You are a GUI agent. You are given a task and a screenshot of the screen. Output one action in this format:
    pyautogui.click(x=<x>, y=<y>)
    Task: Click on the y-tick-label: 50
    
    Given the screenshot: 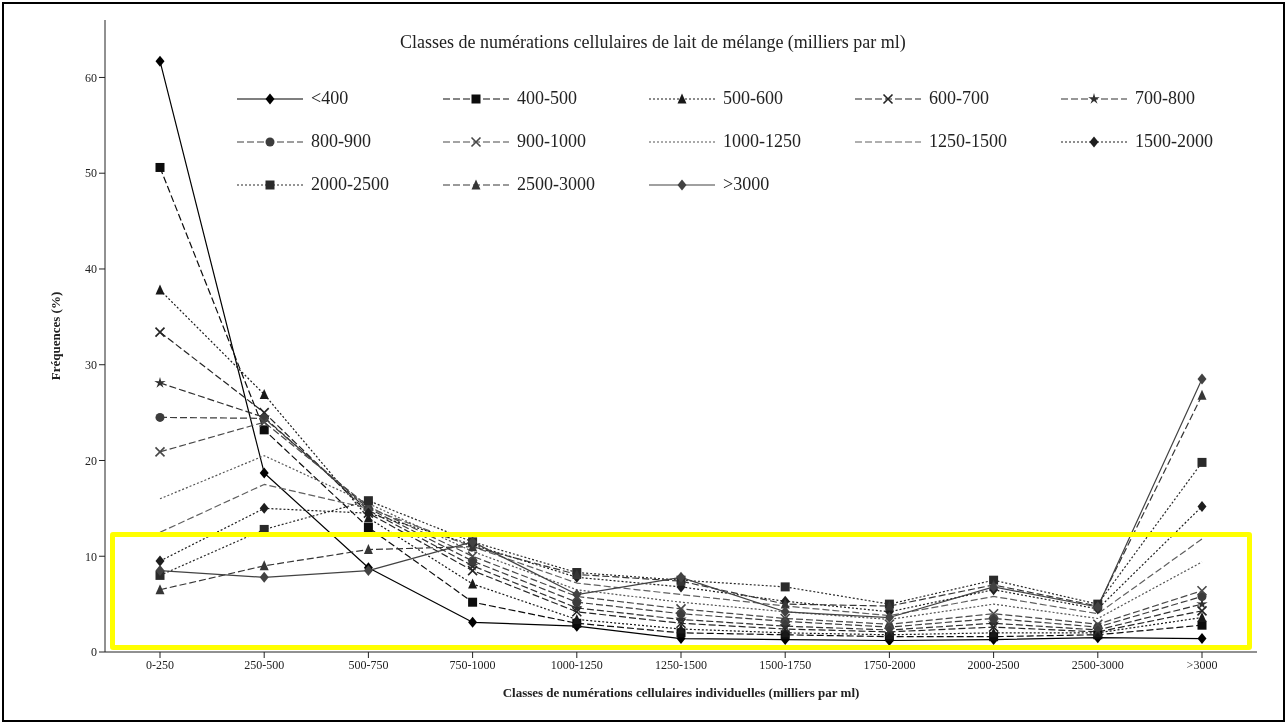 What is the action you would take?
    pyautogui.click(x=91, y=173)
    